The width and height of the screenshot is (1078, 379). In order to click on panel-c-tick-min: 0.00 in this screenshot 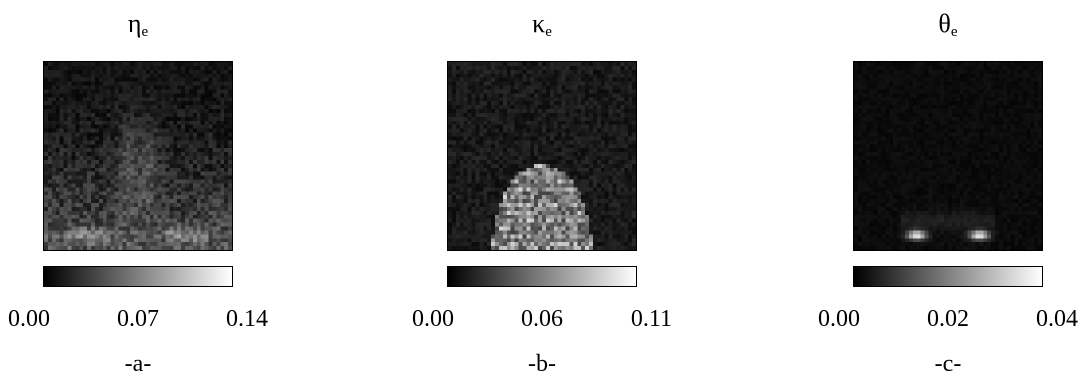, I will do `click(839, 319)`.